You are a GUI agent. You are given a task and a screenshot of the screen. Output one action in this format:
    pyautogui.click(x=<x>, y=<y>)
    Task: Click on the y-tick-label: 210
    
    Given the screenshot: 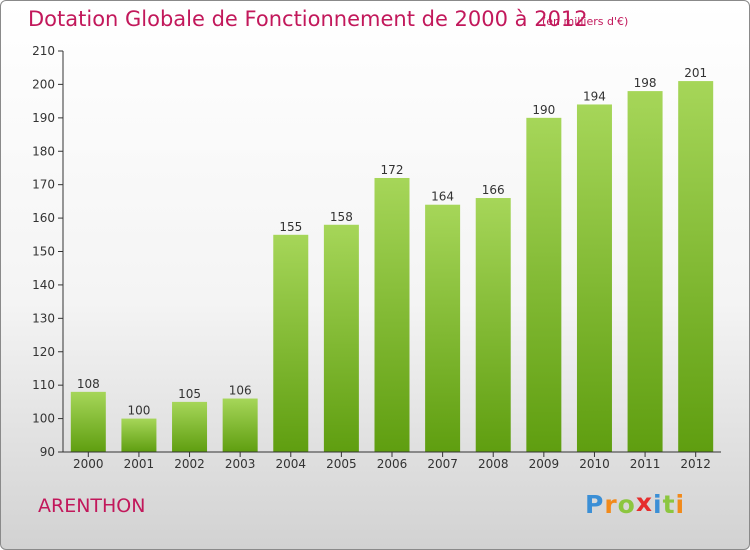 What is the action you would take?
    pyautogui.click(x=43, y=51)
    